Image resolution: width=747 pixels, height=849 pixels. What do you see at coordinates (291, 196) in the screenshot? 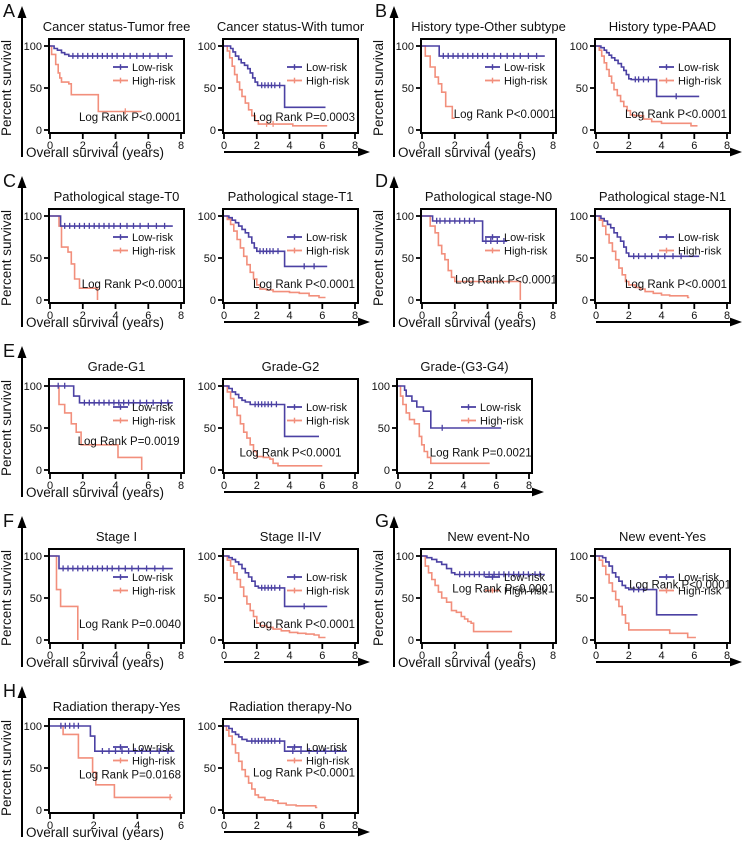
I see `plot-title: Pathological stage-T1` at bounding box center [291, 196].